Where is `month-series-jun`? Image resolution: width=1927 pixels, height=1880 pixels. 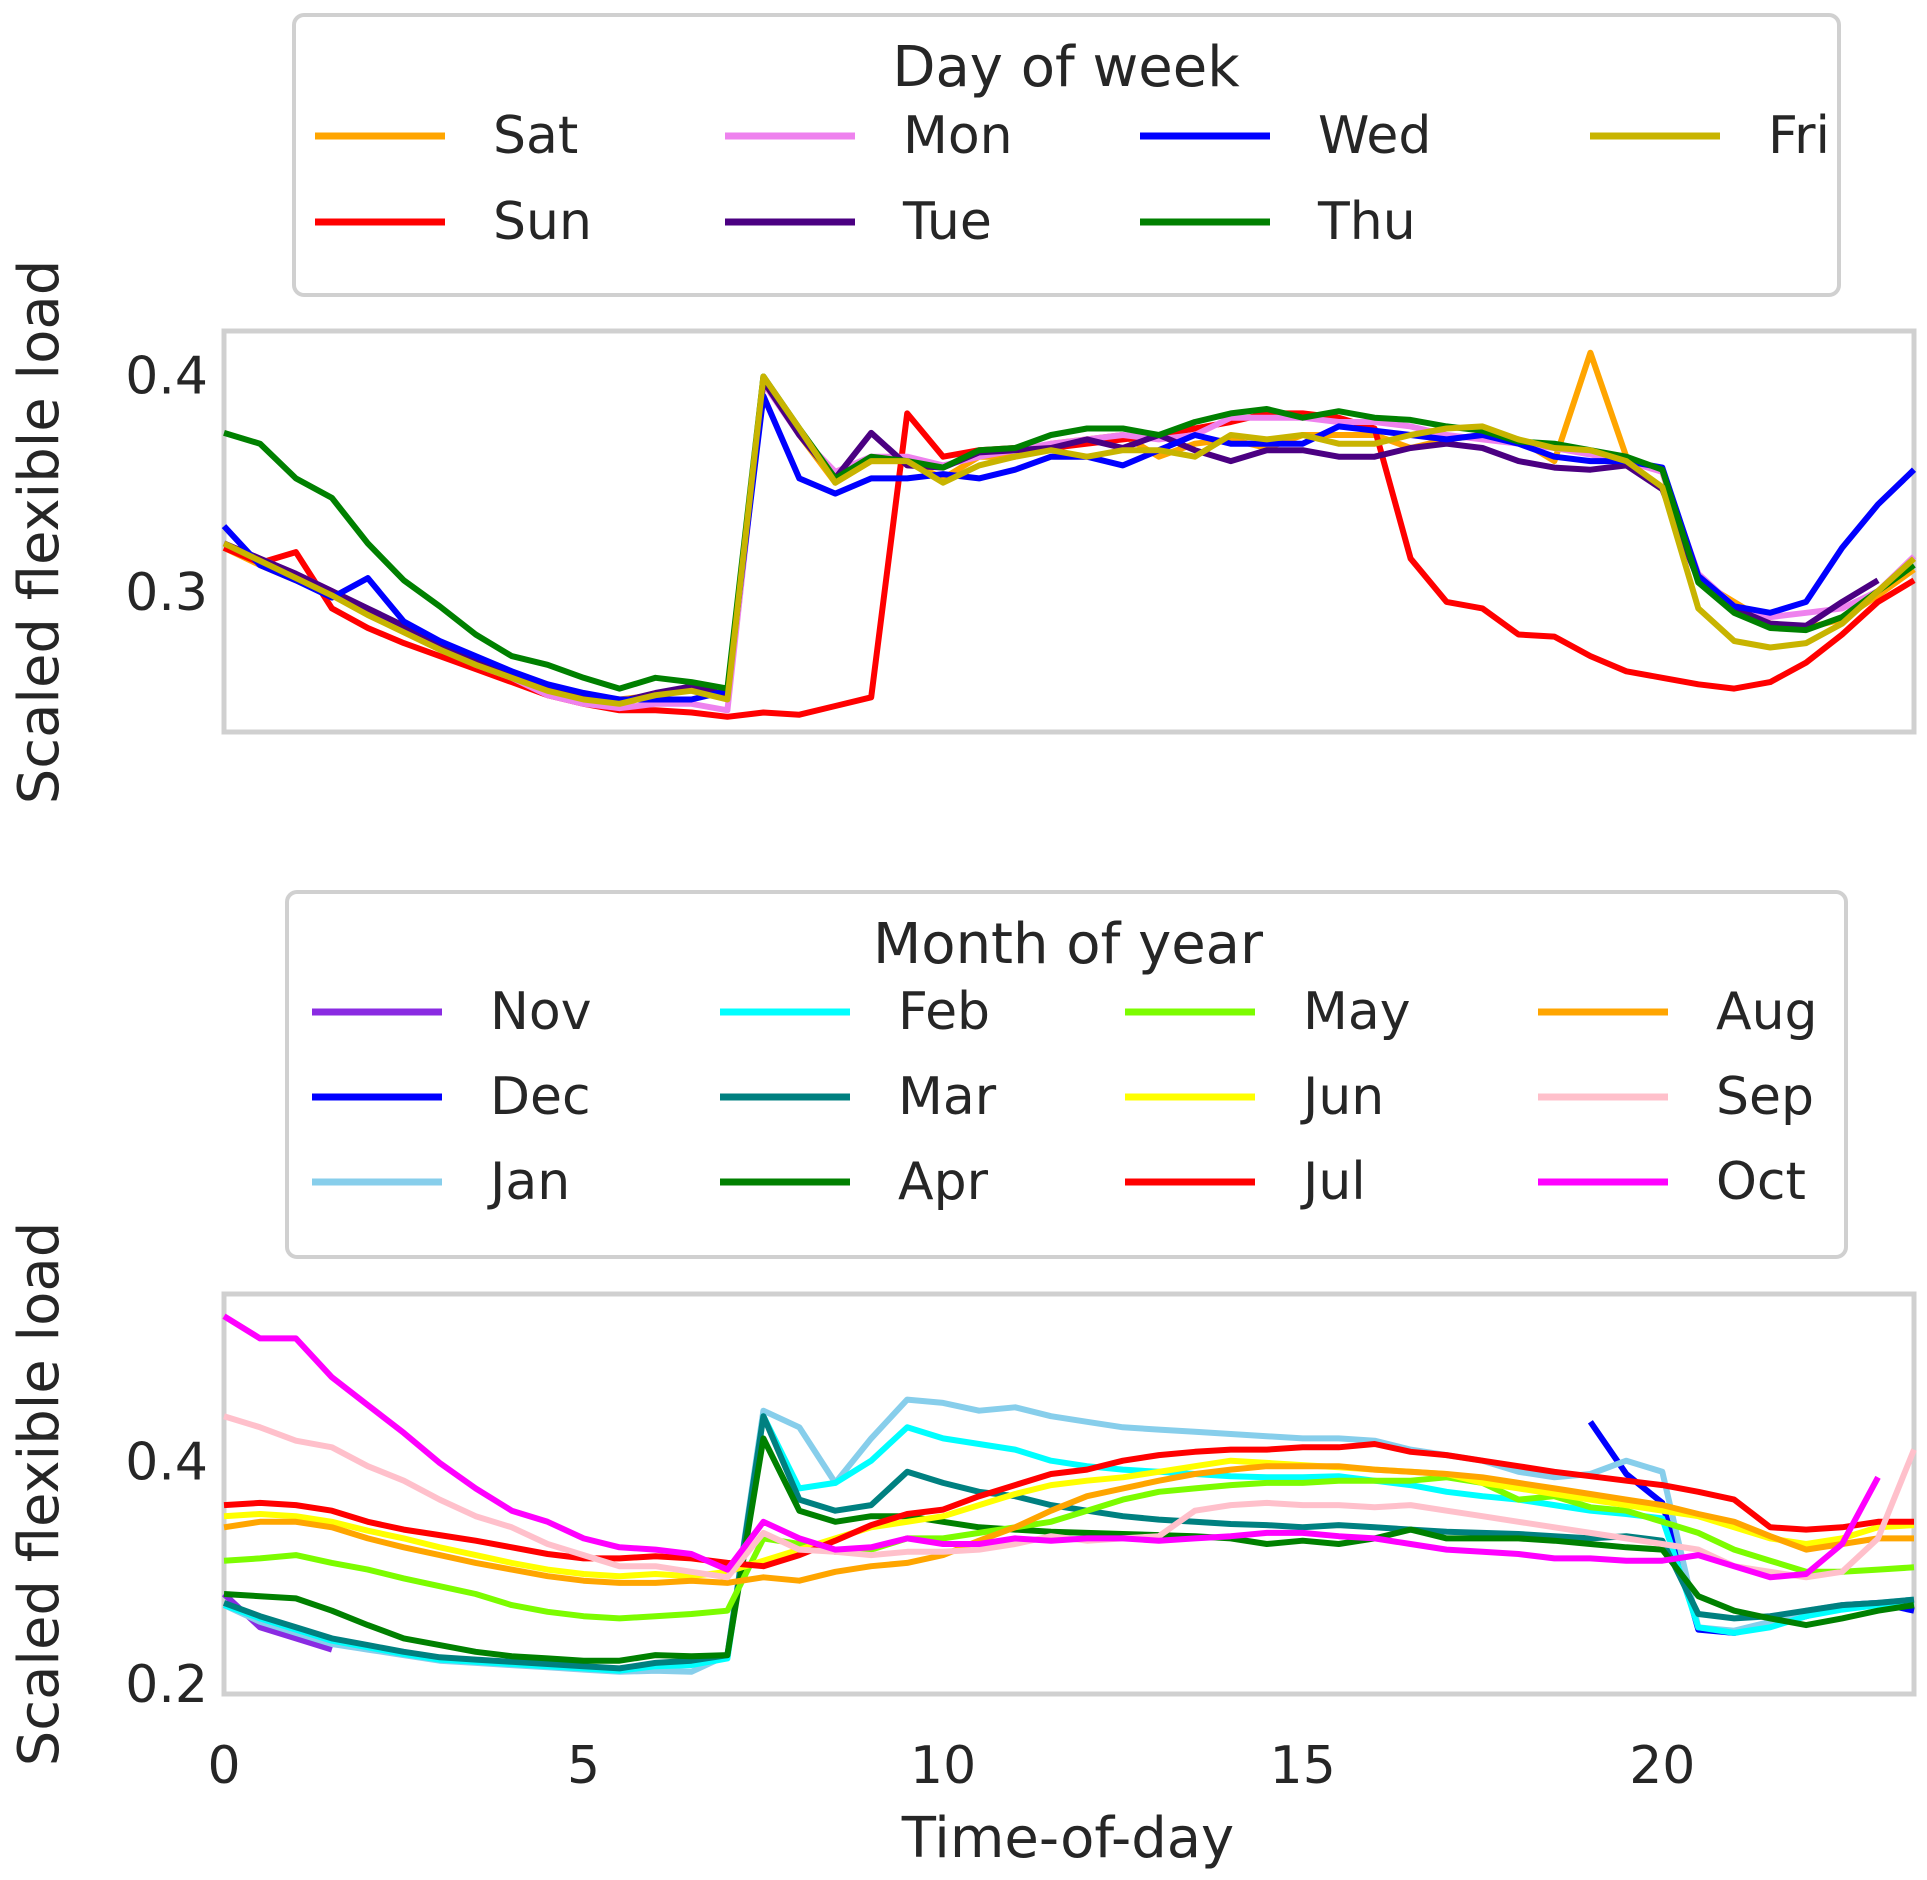
month-series-jun is located at coordinates (1069, 1518).